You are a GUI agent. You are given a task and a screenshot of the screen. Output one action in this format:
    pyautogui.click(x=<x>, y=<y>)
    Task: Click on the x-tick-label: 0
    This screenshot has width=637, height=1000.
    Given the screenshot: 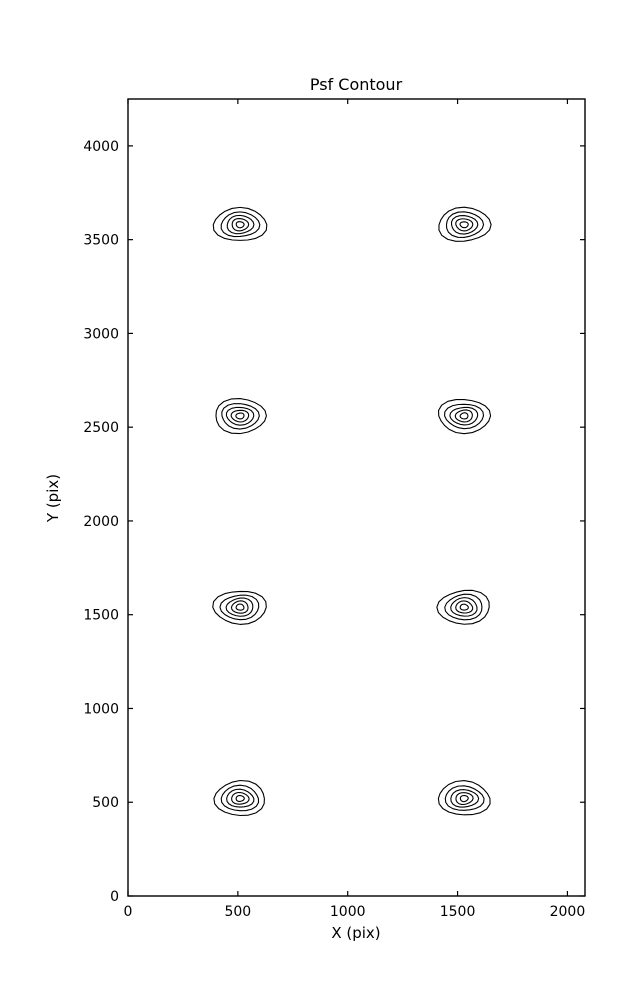 What is the action you would take?
    pyautogui.click(x=128, y=912)
    